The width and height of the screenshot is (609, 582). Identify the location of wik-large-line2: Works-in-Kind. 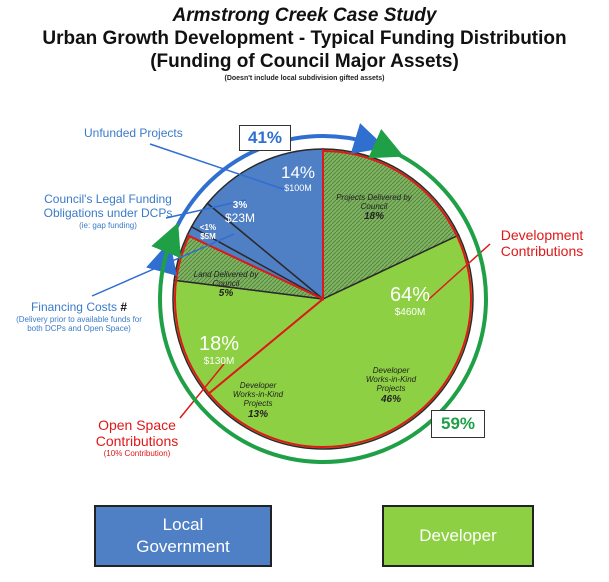
(391, 380).